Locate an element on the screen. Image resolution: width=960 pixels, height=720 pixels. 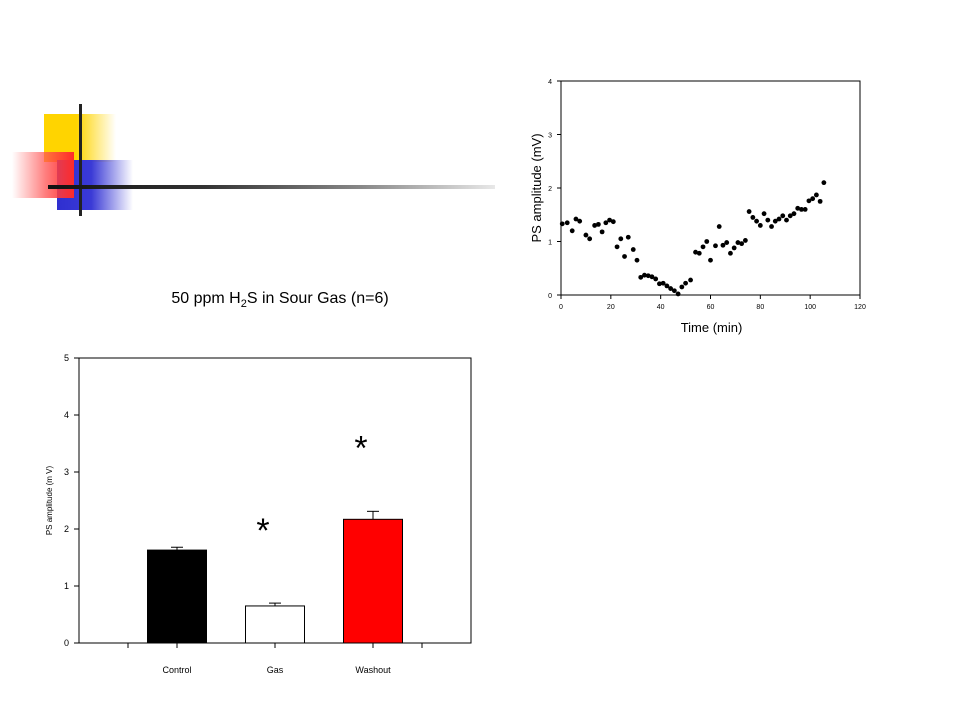
scatter-y-tick-label: 3 is located at coordinates (550, 136).